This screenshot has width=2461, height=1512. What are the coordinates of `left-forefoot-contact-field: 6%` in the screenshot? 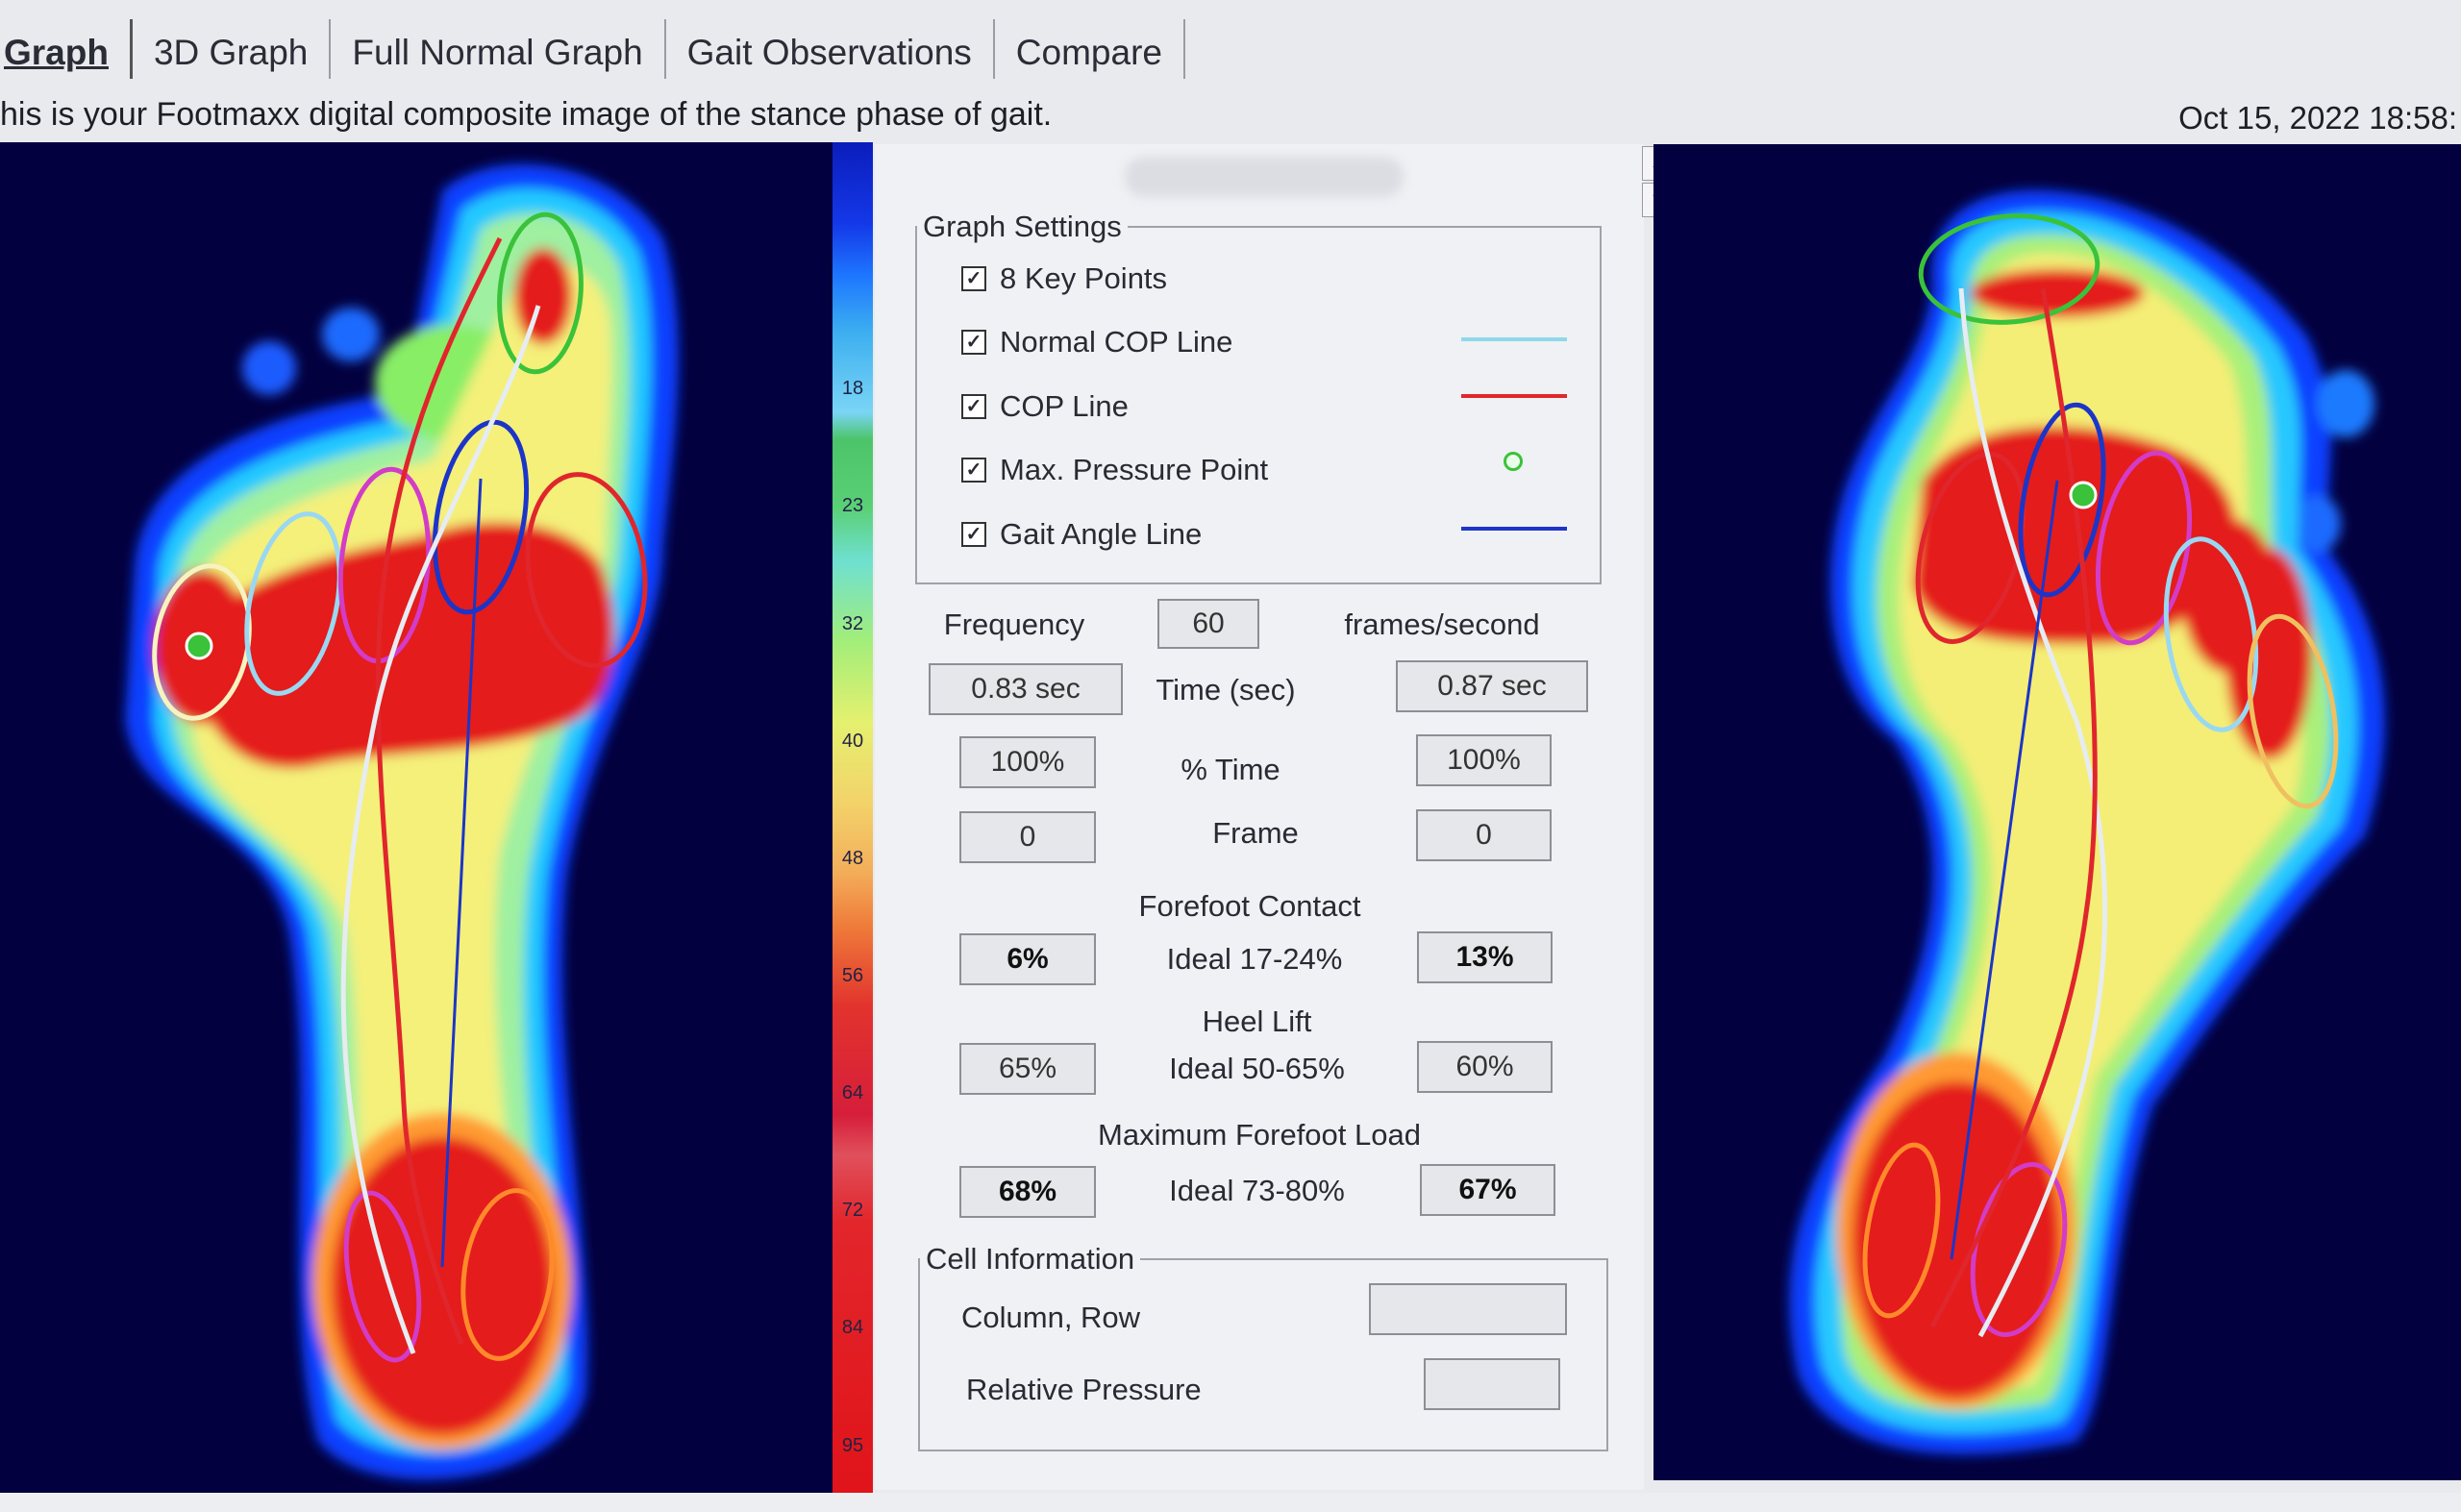 It's located at (1027, 959).